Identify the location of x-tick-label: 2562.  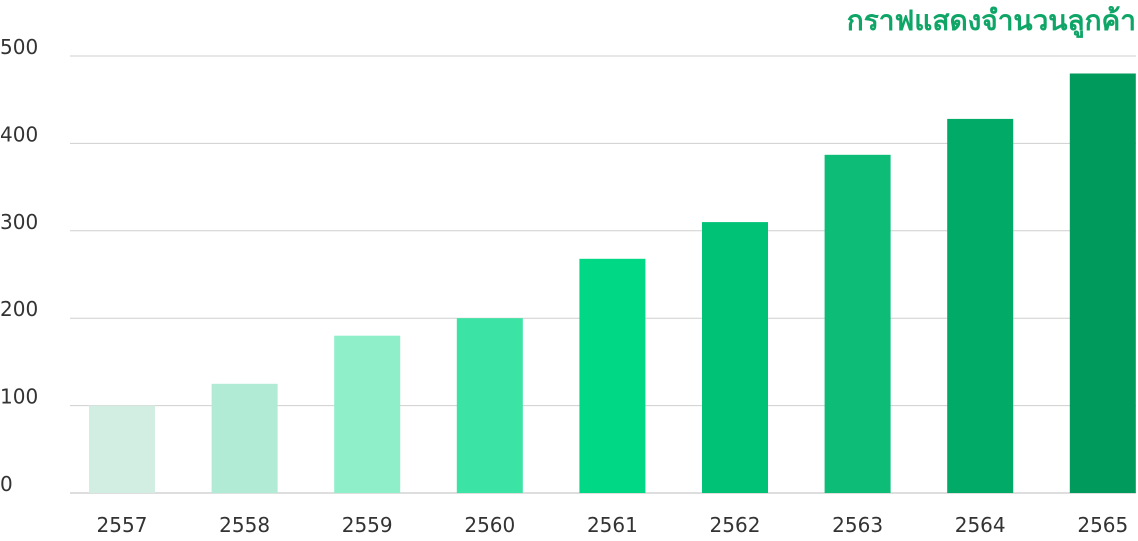
(735, 525).